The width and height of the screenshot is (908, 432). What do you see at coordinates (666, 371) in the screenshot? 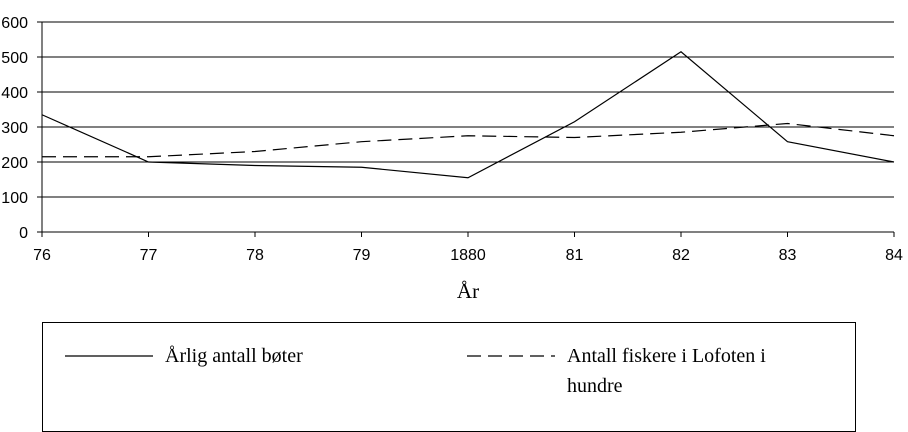
I see `legend-label: Antall fiskere i Lofoten i hundre` at bounding box center [666, 371].